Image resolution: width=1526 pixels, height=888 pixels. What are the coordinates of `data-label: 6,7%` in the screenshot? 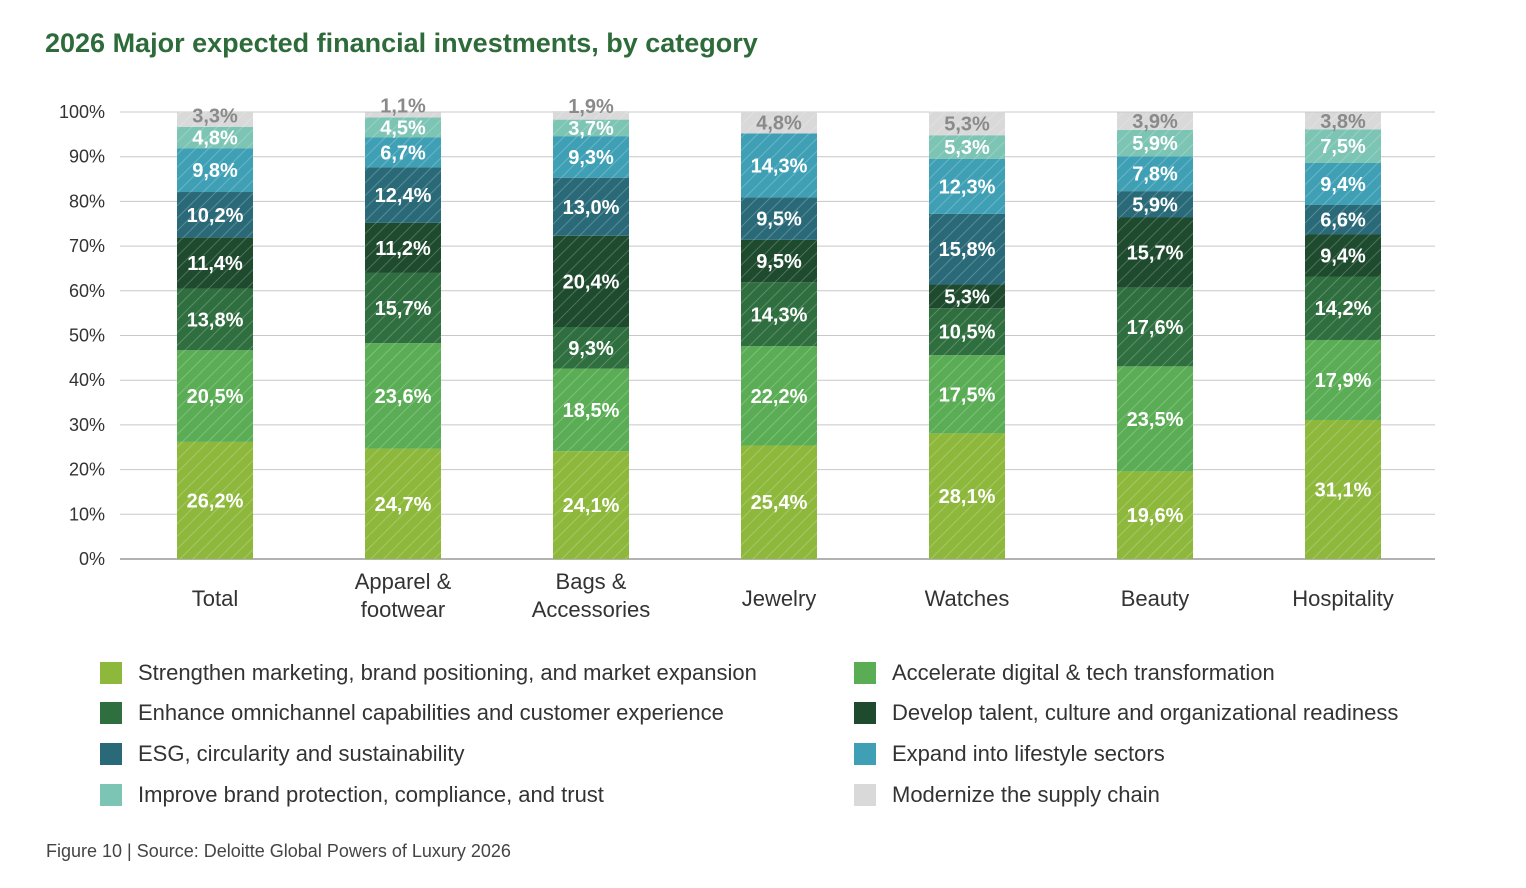 It's located at (403, 153).